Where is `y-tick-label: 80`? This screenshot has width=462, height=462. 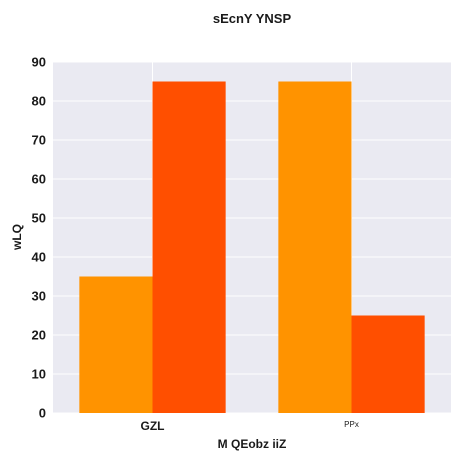
y-tick-label: 80 is located at coordinates (39, 101).